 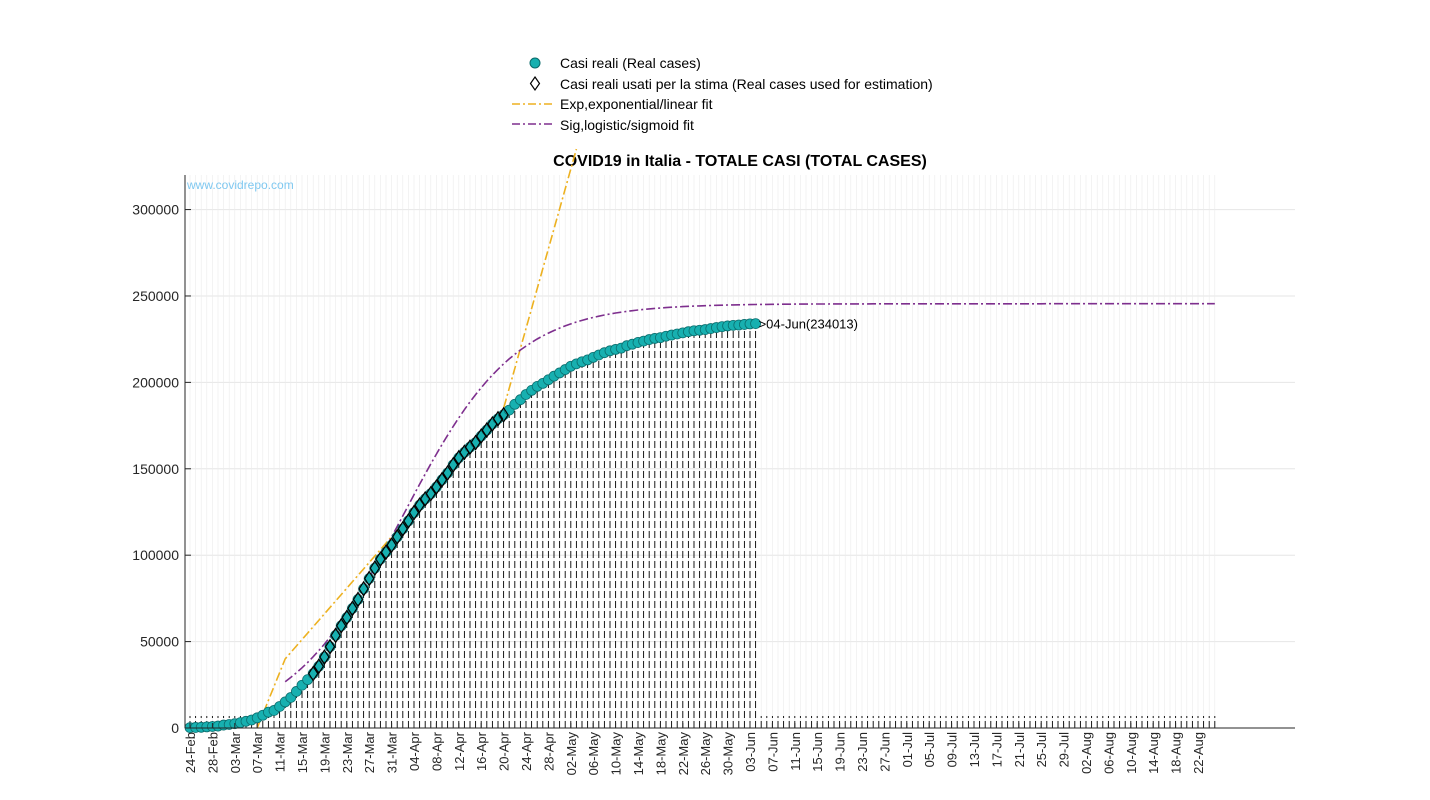 I want to click on legend-marker-used-cases, so click(x=535, y=83).